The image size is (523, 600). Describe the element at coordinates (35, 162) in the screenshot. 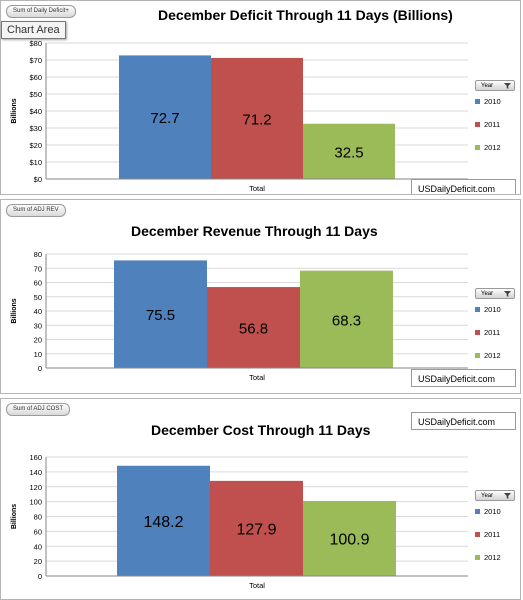

I see `y-tick-label: $10` at that location.